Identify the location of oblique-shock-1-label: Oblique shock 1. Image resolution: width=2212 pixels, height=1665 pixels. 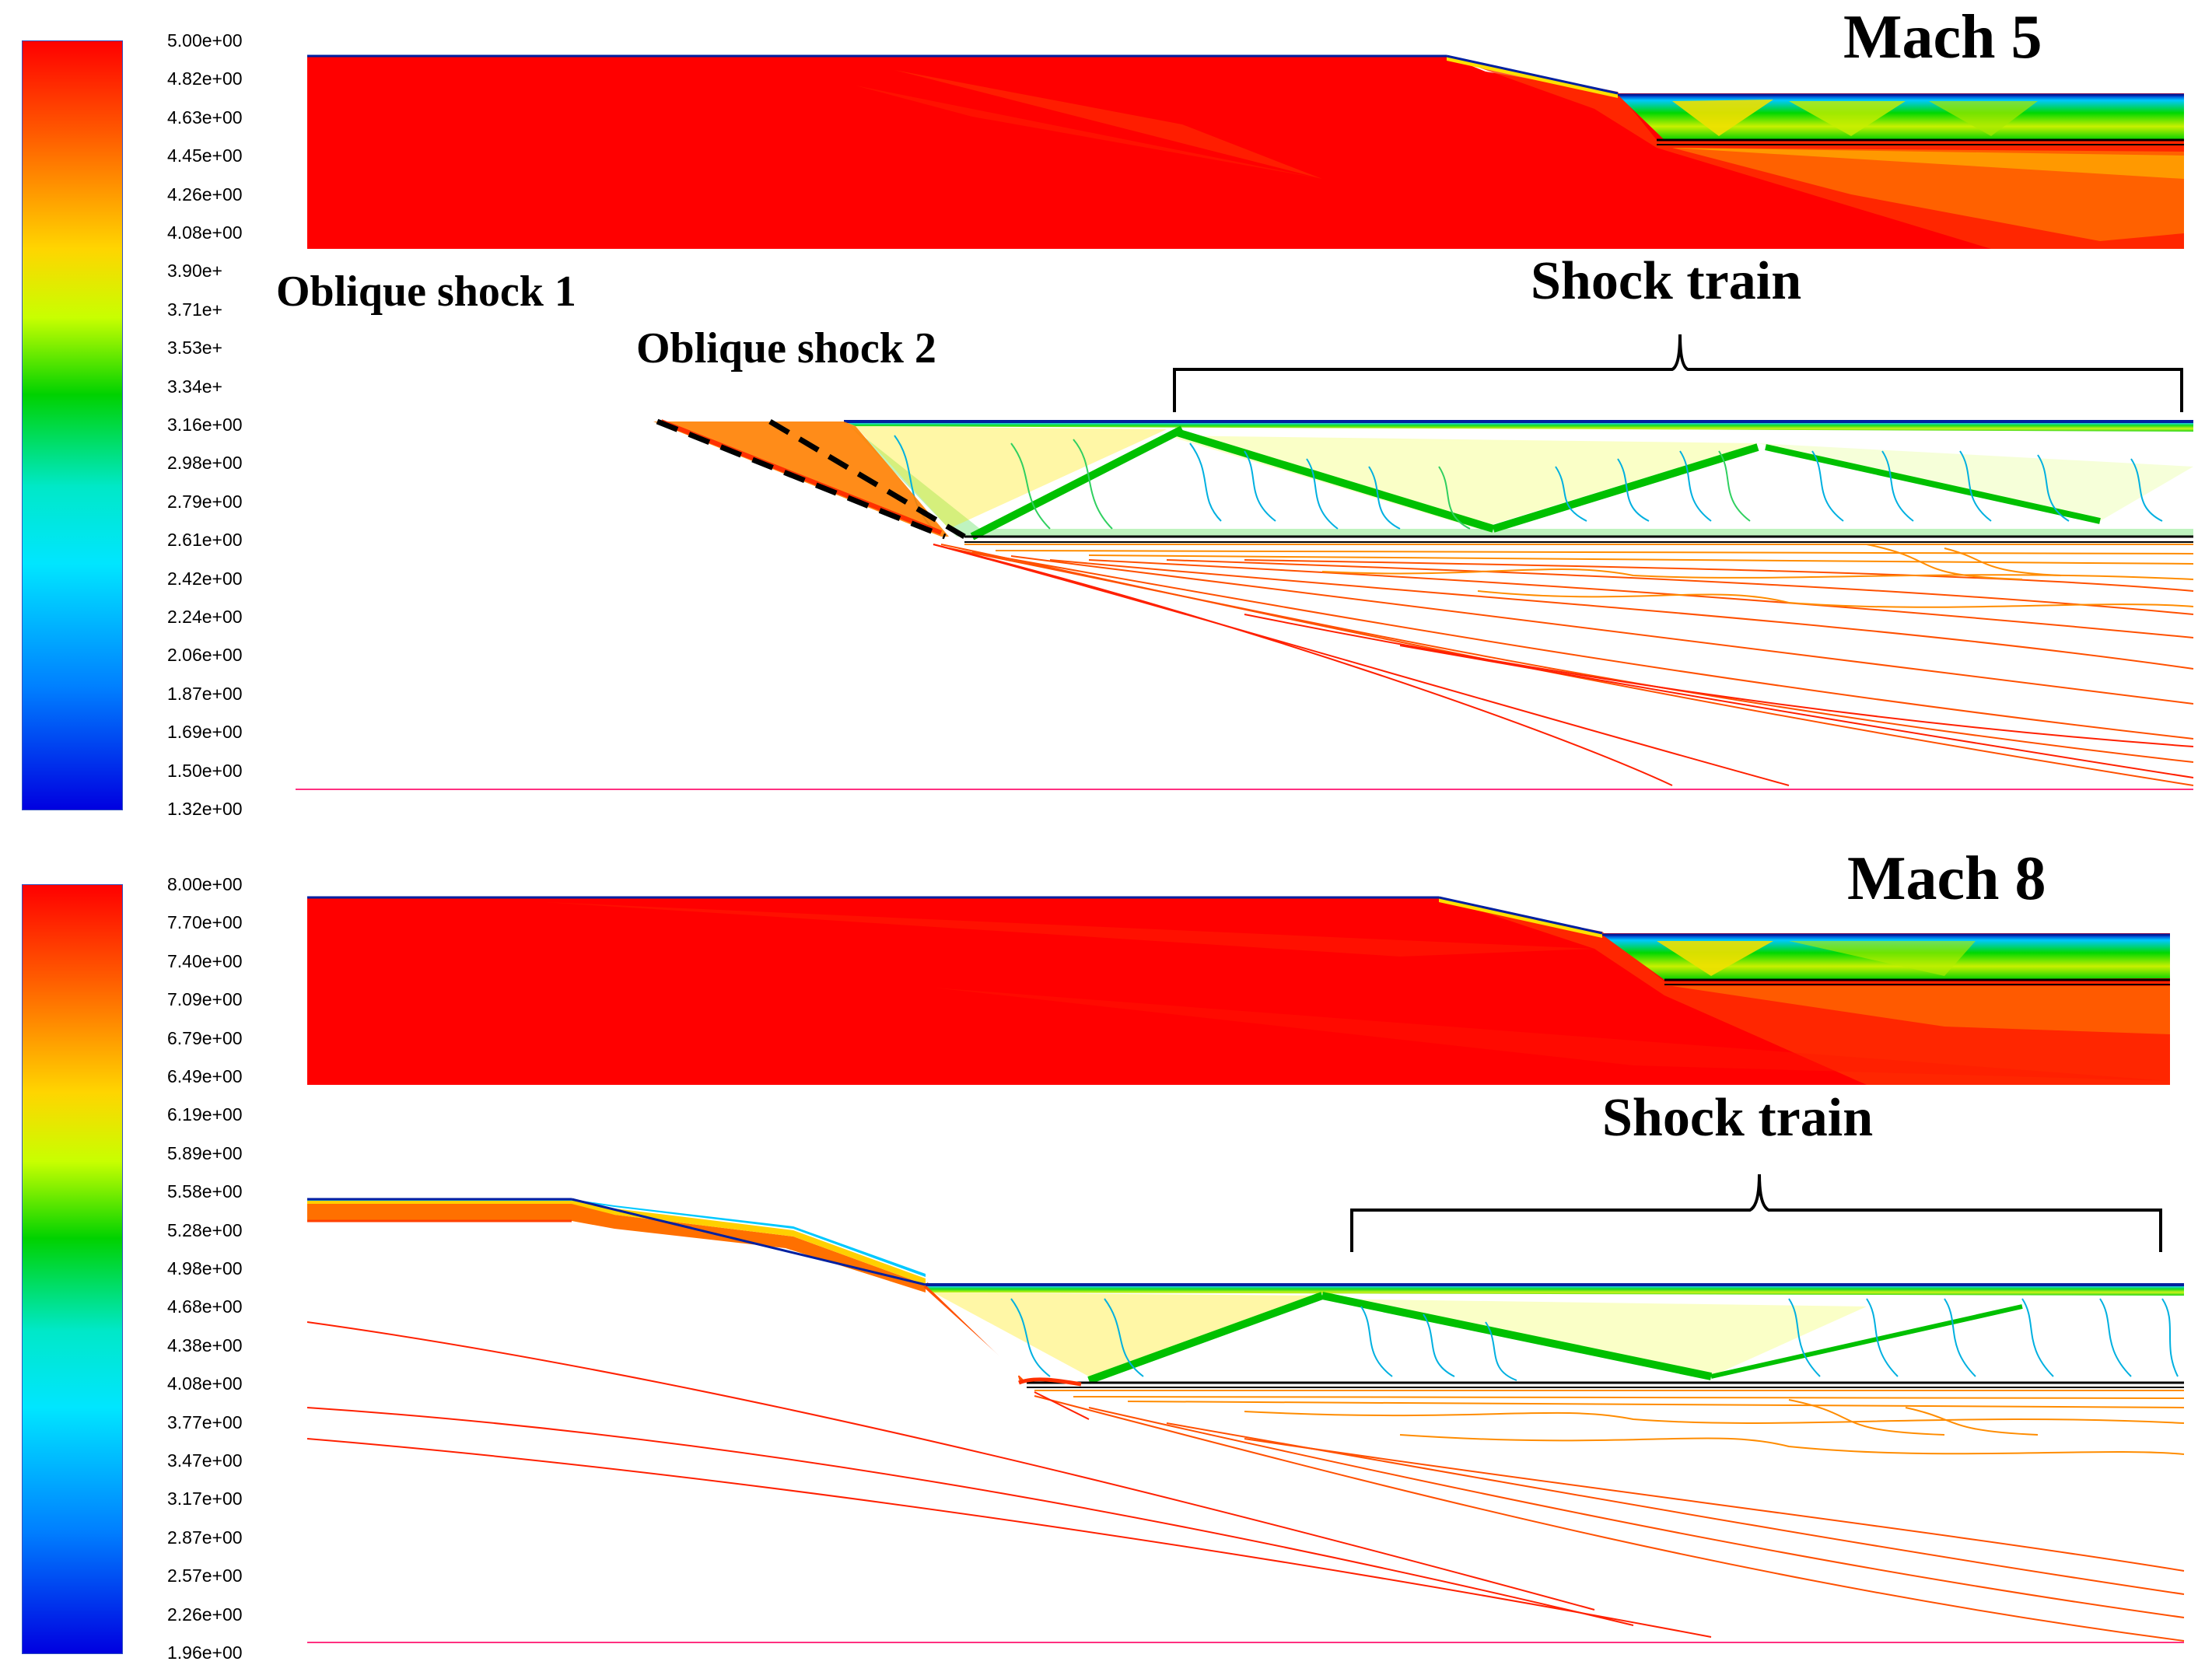
(426, 292).